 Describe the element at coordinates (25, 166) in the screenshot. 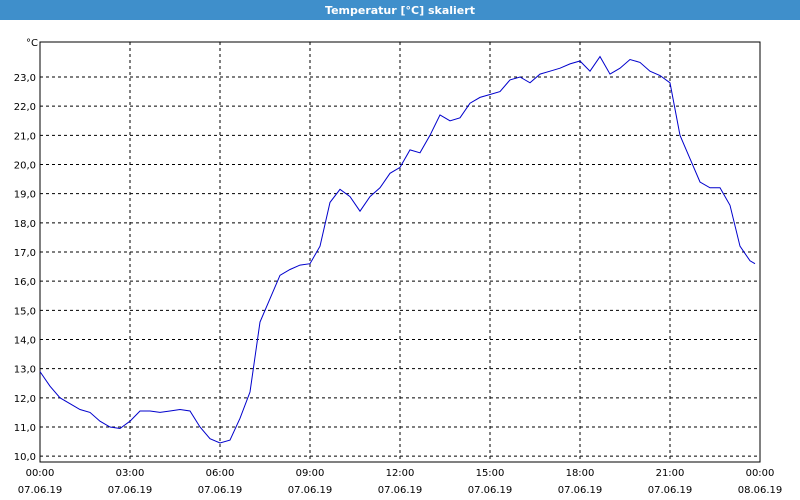

I see `y-tick-label: 20,0` at that location.